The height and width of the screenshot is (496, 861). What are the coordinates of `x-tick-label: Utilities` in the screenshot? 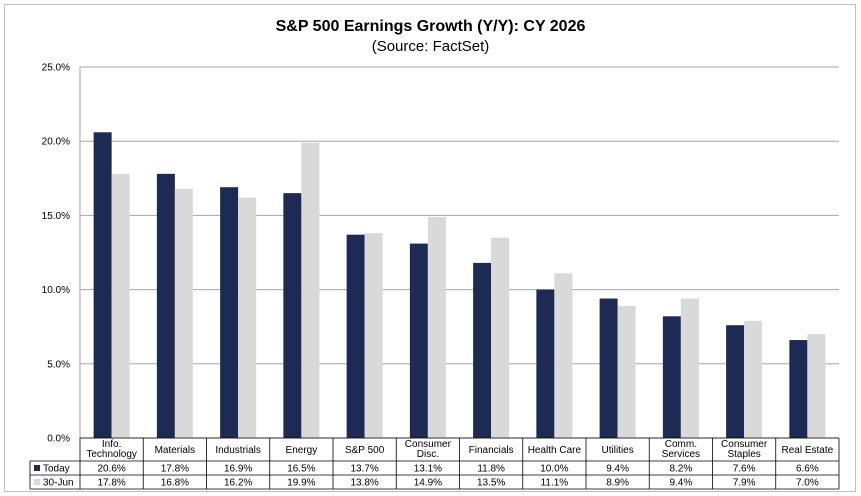 It's located at (618, 450).